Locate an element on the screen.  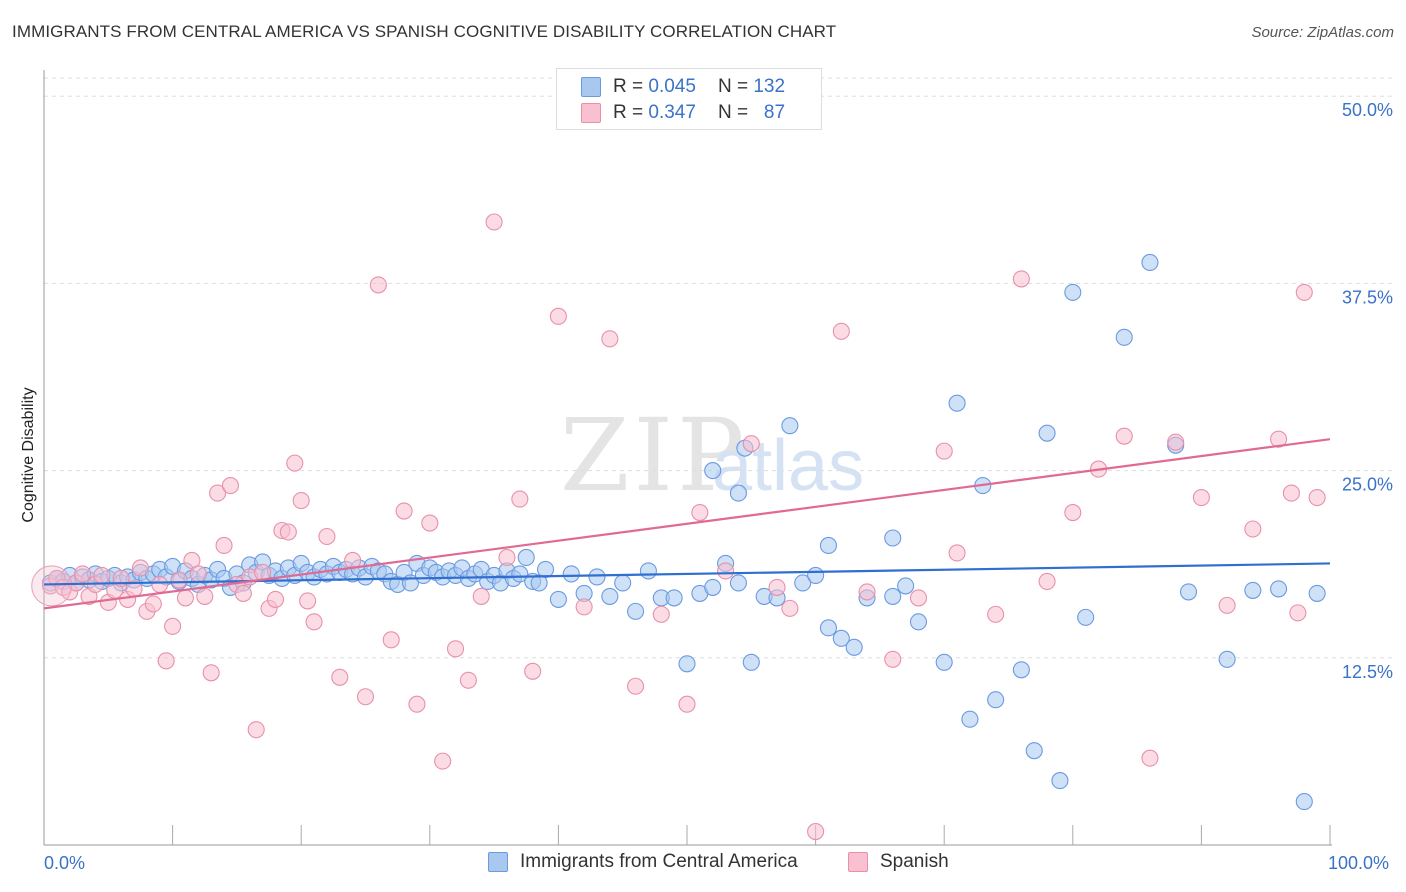
legend-n-value: 87 is located at coordinates (774, 112).